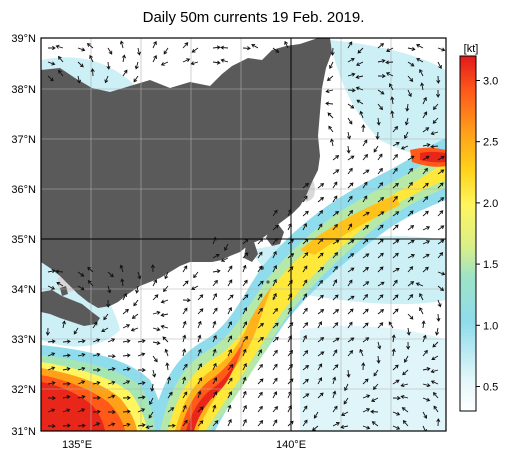 The width and height of the screenshot is (507, 456). I want to click on colorbar-tick-label: 0.5, so click(490, 388).